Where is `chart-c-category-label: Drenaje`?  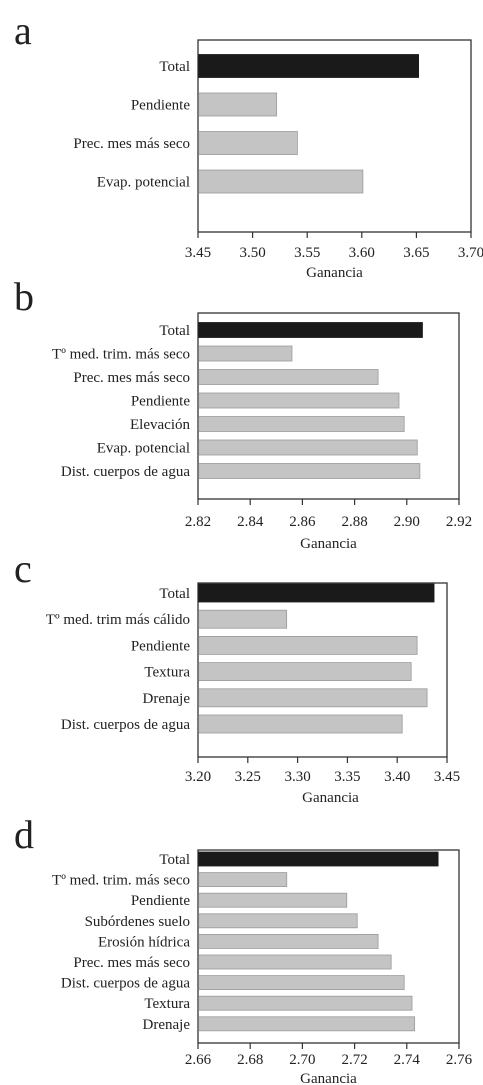 chart-c-category-label: Drenaje is located at coordinates (167, 699).